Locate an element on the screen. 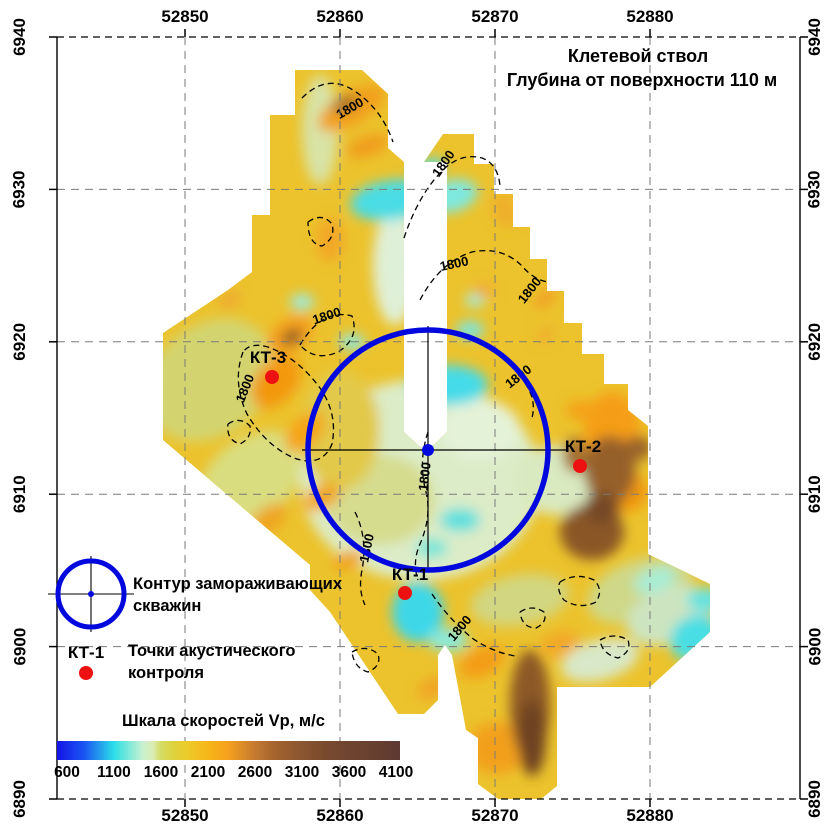  legend-circle-label-1: Контур замораживающих is located at coordinates (238, 584).